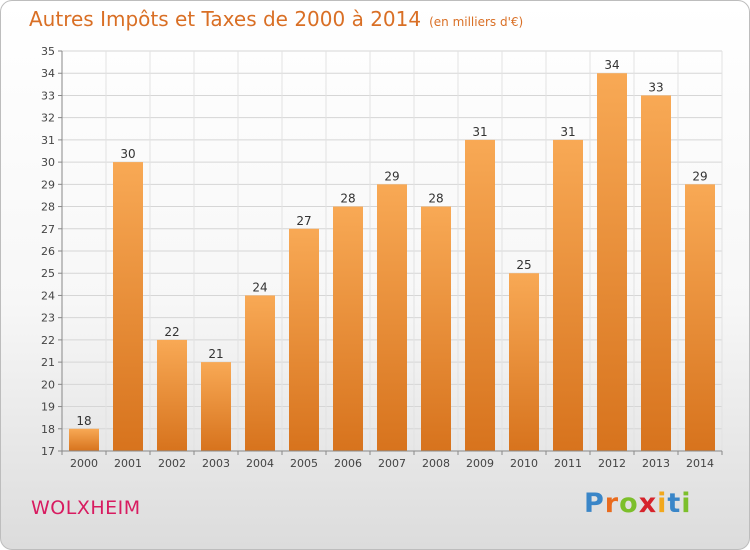 This screenshot has height=550, width=750. Describe the element at coordinates (83, 421) in the screenshot. I see `data-label: 18` at that location.